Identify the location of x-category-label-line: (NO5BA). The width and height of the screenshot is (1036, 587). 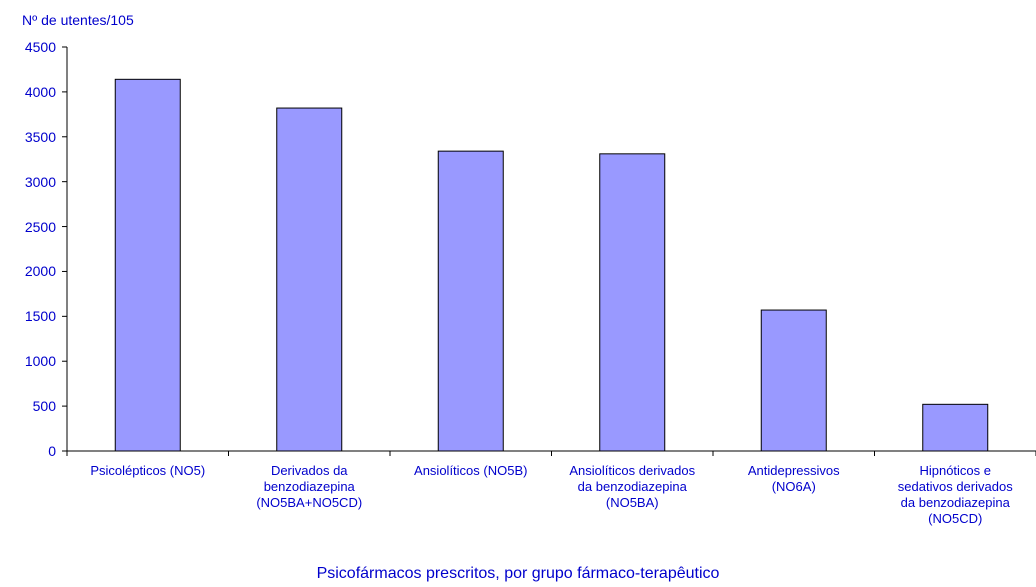
(632, 502).